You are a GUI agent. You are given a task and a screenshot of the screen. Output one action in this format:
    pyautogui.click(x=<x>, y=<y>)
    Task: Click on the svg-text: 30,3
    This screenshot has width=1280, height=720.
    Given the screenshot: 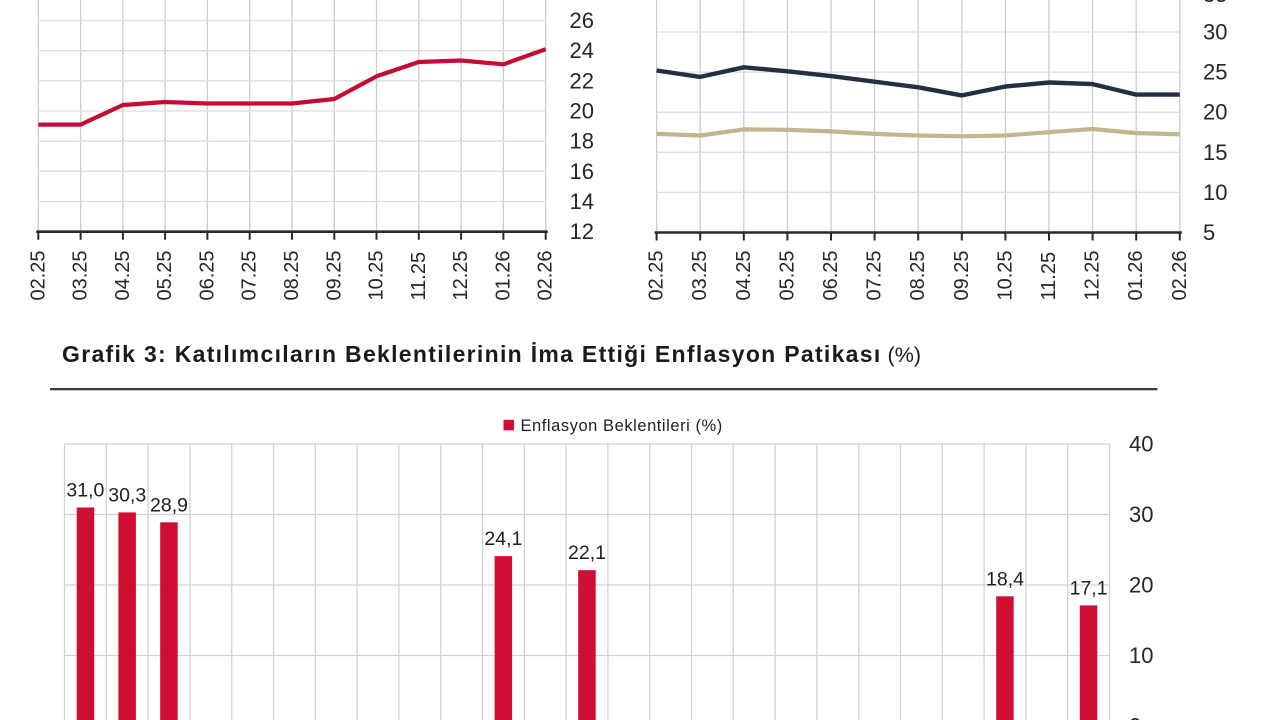 What is the action you would take?
    pyautogui.click(x=127, y=495)
    